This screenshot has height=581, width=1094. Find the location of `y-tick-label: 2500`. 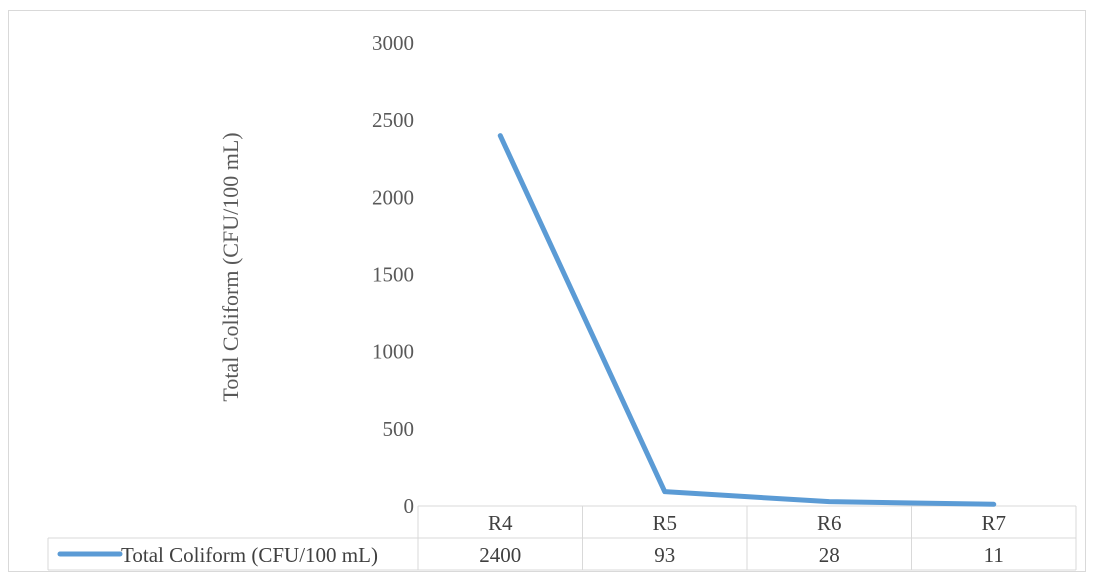

y-tick-label: 2500 is located at coordinates (393, 120).